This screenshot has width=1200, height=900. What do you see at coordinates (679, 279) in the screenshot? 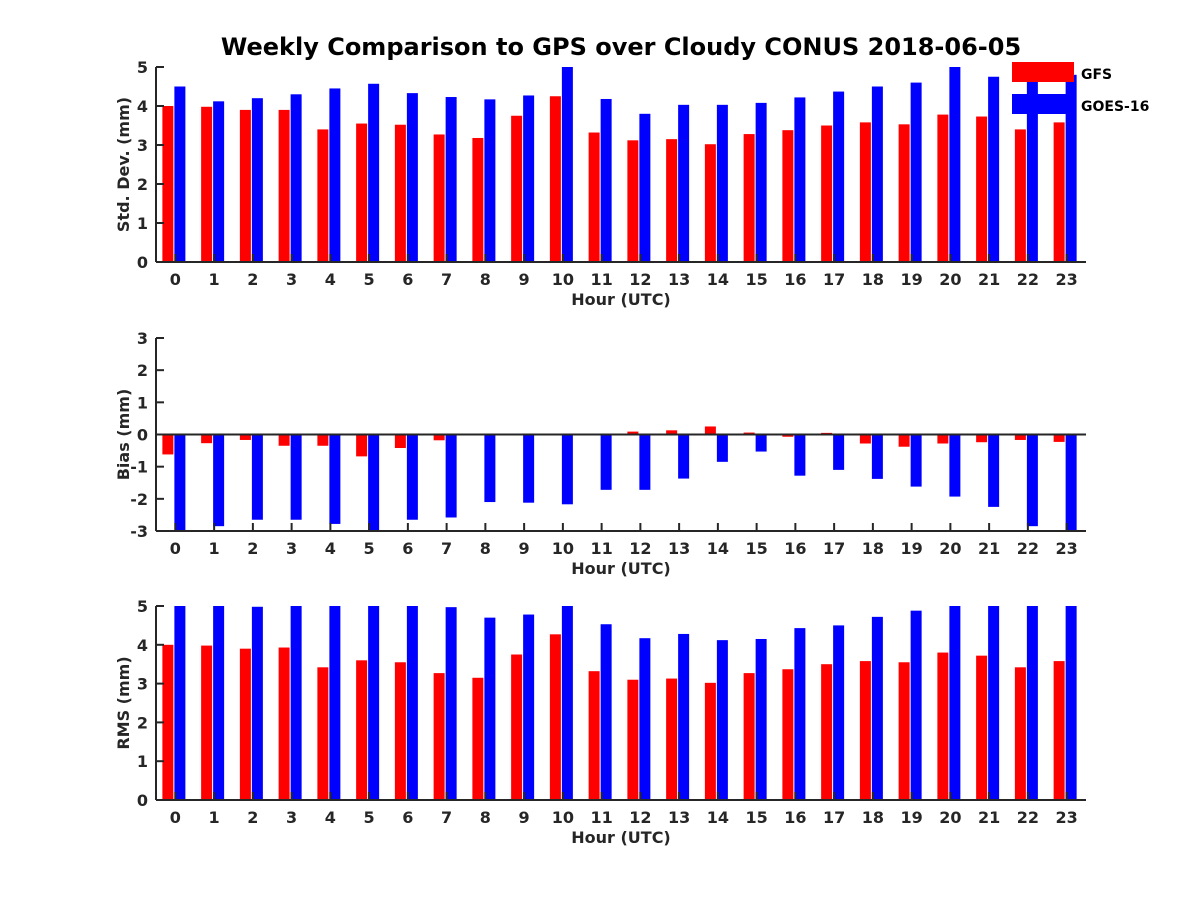
I see `x-tick-label: 13` at bounding box center [679, 279].